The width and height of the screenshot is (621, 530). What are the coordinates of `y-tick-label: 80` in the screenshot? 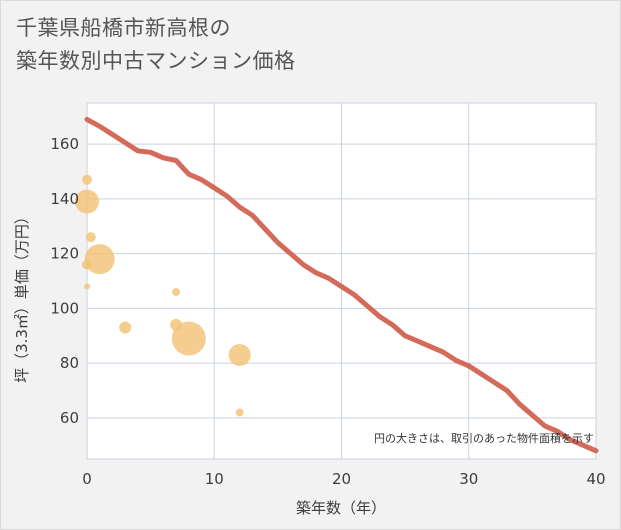 It's located at (69, 363).